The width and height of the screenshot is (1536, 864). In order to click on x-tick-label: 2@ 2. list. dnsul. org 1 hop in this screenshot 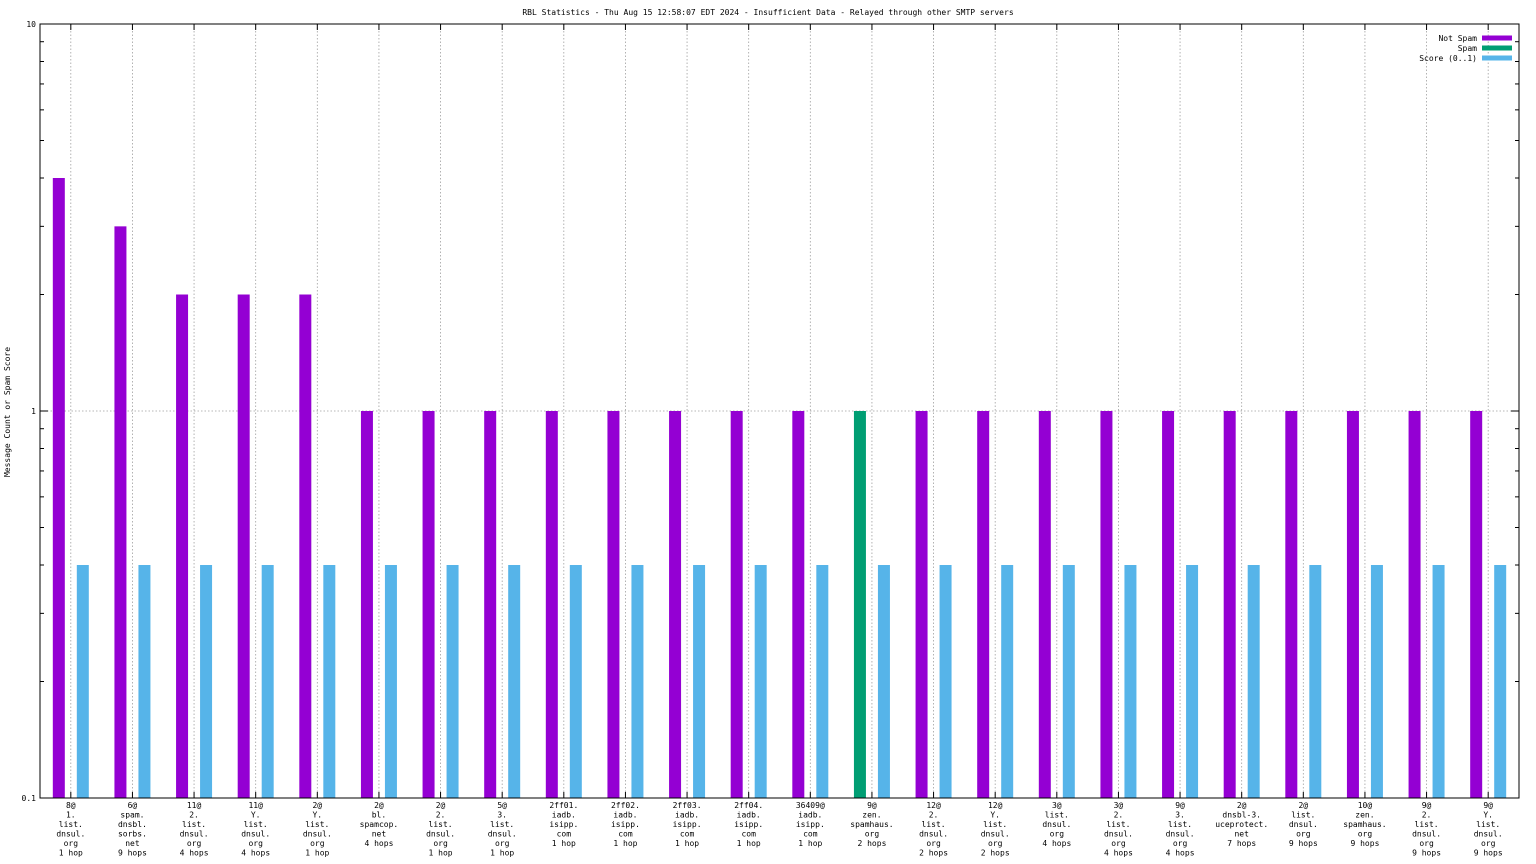, I will do `click(440, 829)`.